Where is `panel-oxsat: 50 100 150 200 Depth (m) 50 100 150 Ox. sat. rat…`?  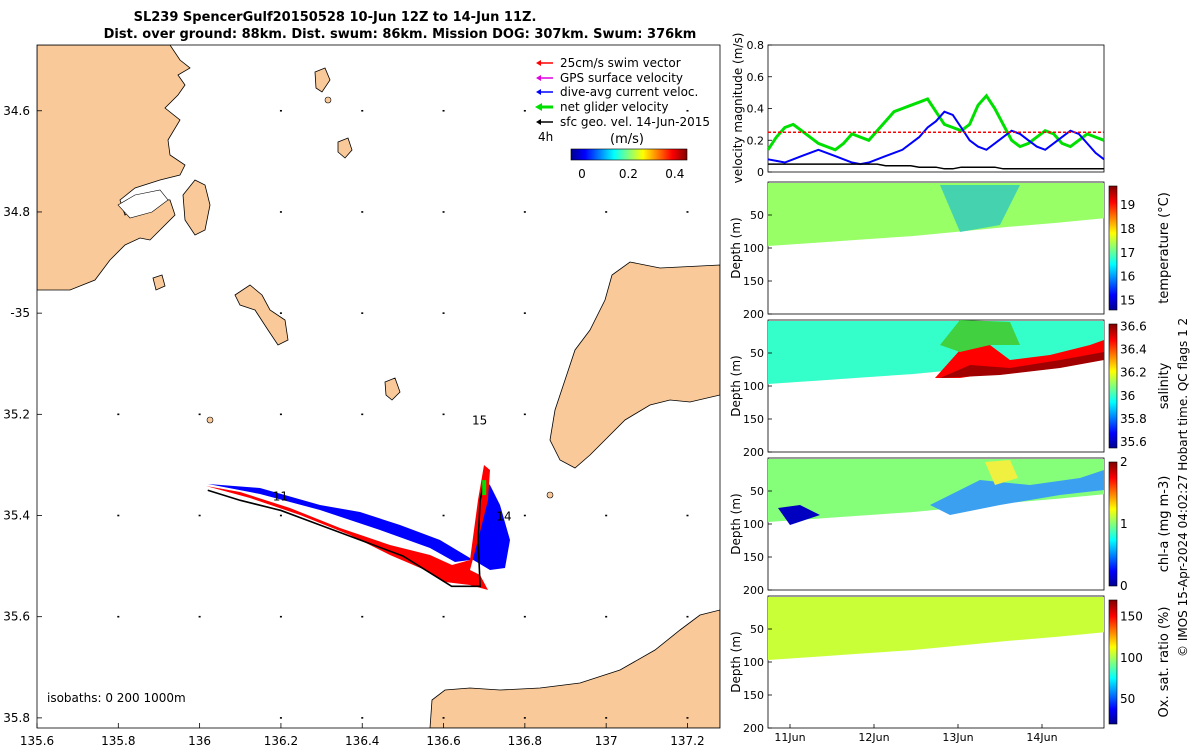 panel-oxsat: 50 100 150 200 Depth (m) 50 100 150 Ox. sat. rat… is located at coordinates (950, 665).